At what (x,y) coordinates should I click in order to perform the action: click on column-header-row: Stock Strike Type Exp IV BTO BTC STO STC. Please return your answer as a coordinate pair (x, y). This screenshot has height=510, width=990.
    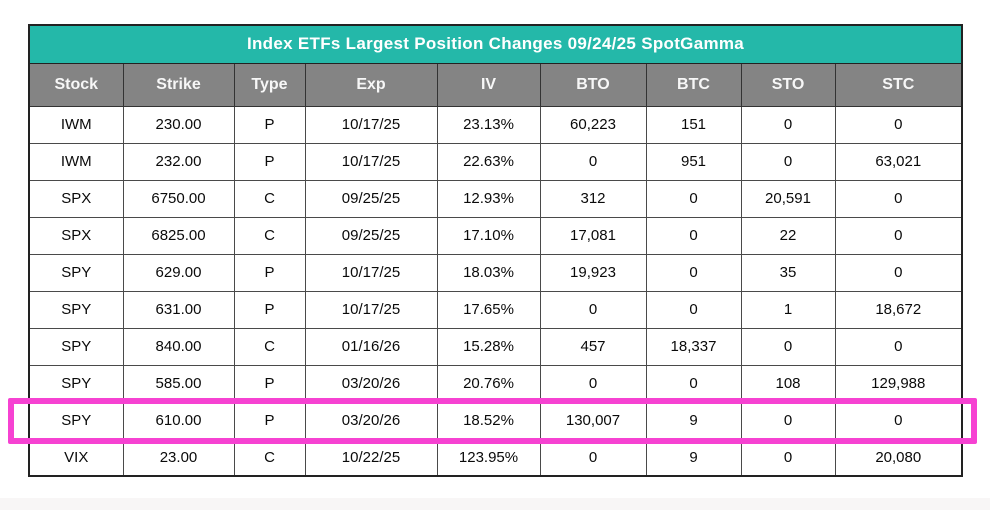
    Looking at the image, I should click on (495, 84).